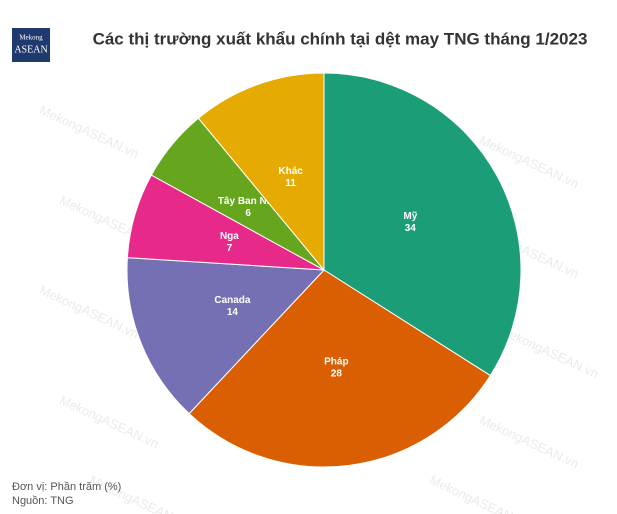 The image size is (617, 514). I want to click on slice-value: 7, so click(230, 248).